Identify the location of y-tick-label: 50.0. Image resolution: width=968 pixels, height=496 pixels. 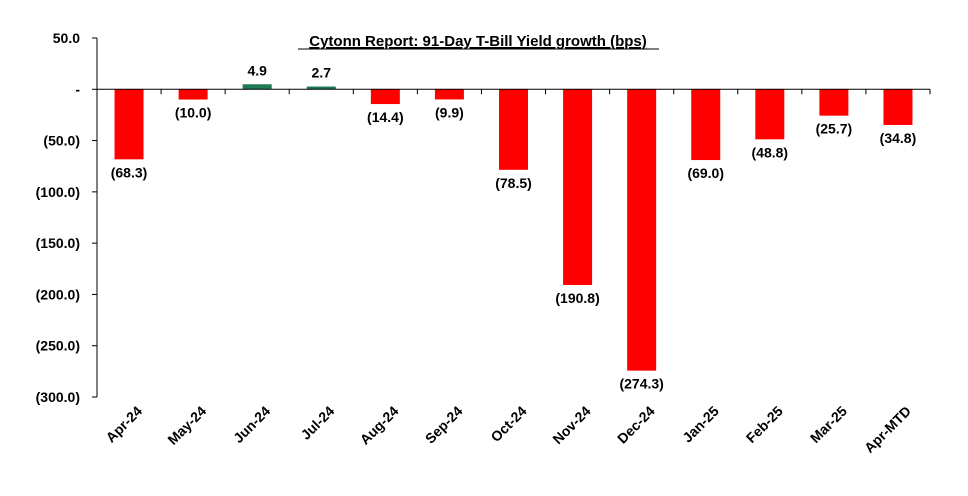
(66, 38).